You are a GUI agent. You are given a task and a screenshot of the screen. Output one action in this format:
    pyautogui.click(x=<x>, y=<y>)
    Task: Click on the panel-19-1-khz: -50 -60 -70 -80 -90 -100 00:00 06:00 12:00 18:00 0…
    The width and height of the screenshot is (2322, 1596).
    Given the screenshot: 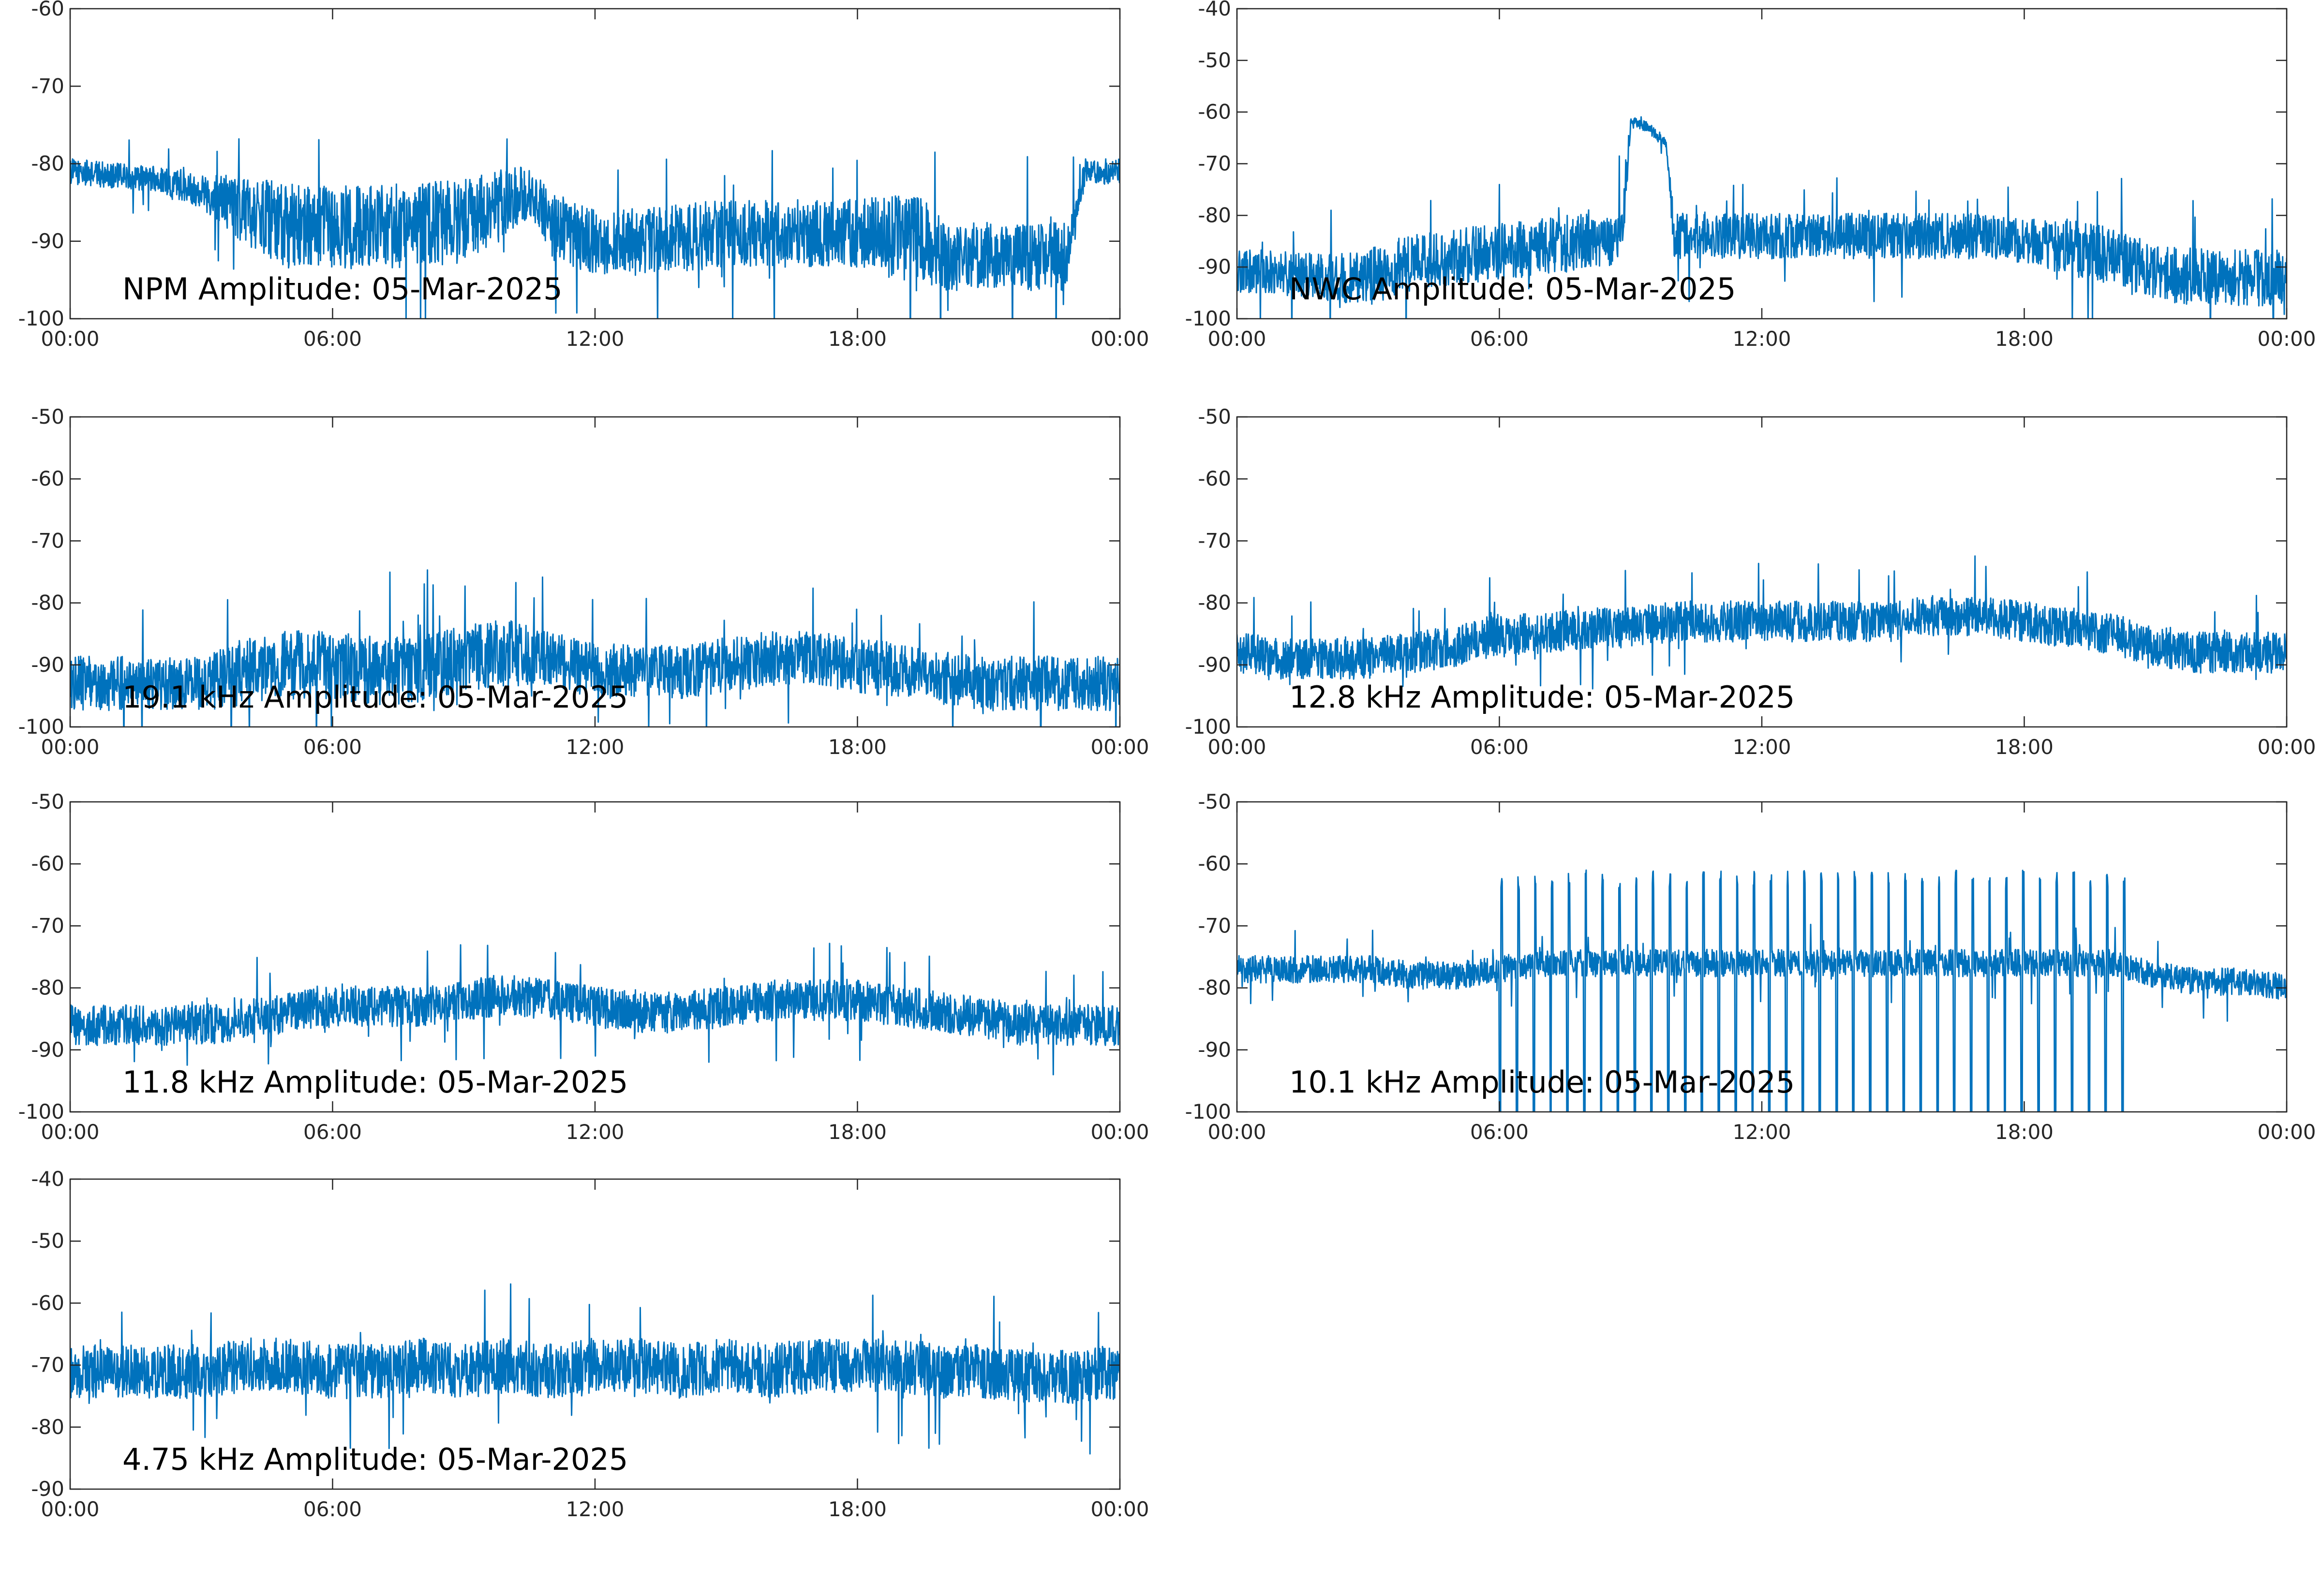 What is the action you would take?
    pyautogui.click(x=579, y=587)
    